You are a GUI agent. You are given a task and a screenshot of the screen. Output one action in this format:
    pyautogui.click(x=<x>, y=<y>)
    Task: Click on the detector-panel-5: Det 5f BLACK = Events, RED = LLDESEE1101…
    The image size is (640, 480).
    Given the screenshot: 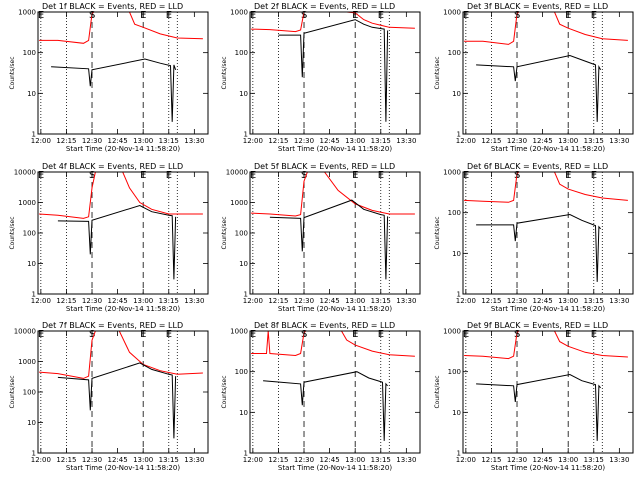 What is the action you would take?
    pyautogui.click(x=321, y=237)
    